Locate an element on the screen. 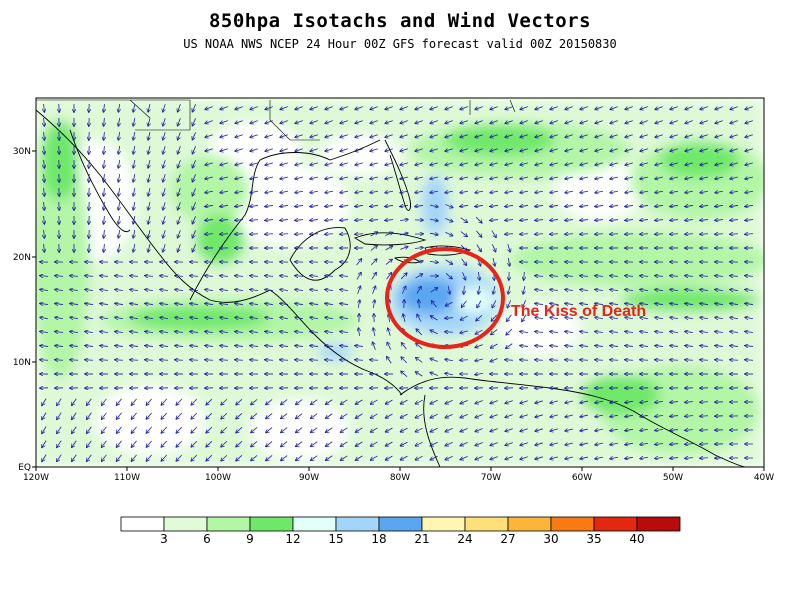 Image resolution: width=800 pixels, height=600 pixels. colorbar-label: 15 is located at coordinates (336, 539).